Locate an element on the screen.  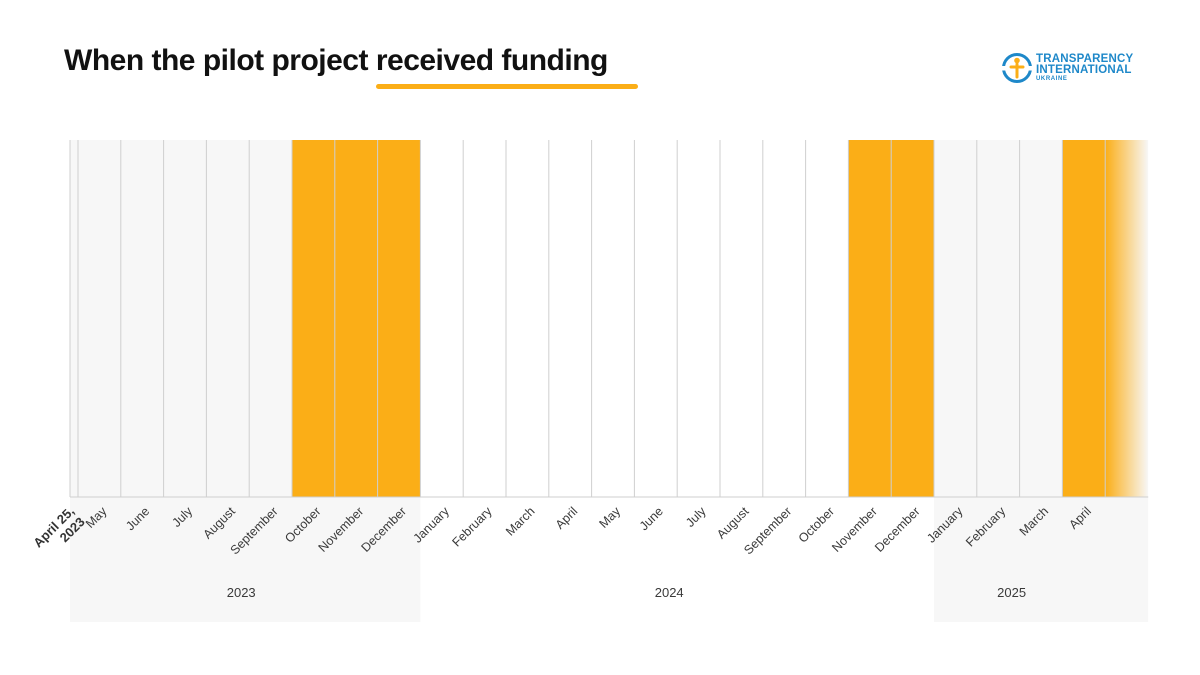
logo-text-line2: INTERNATIONAL is located at coordinates (1084, 70).